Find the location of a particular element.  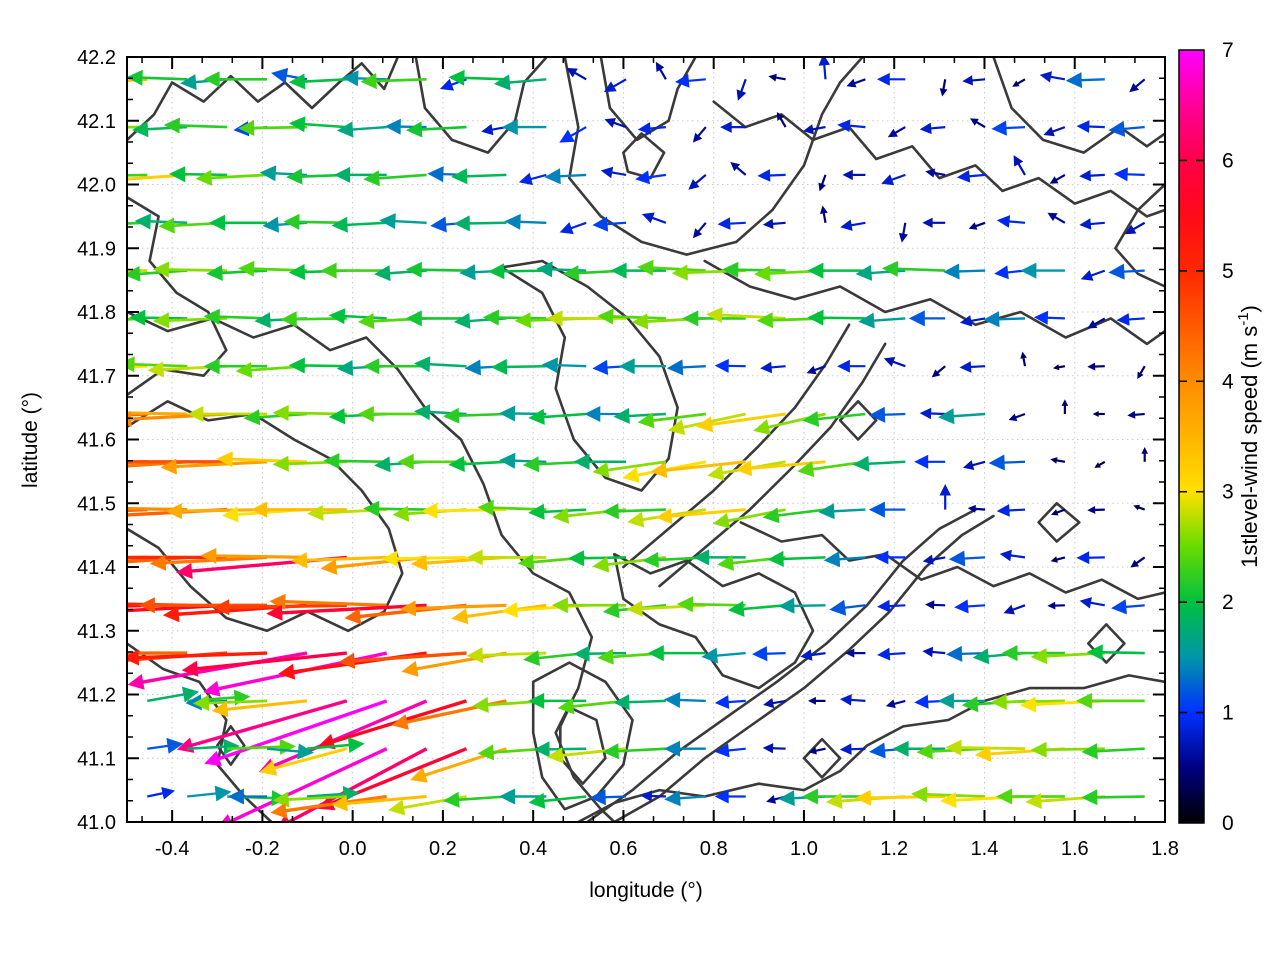

y-tick-label: 41.6 is located at coordinates (96, 441).